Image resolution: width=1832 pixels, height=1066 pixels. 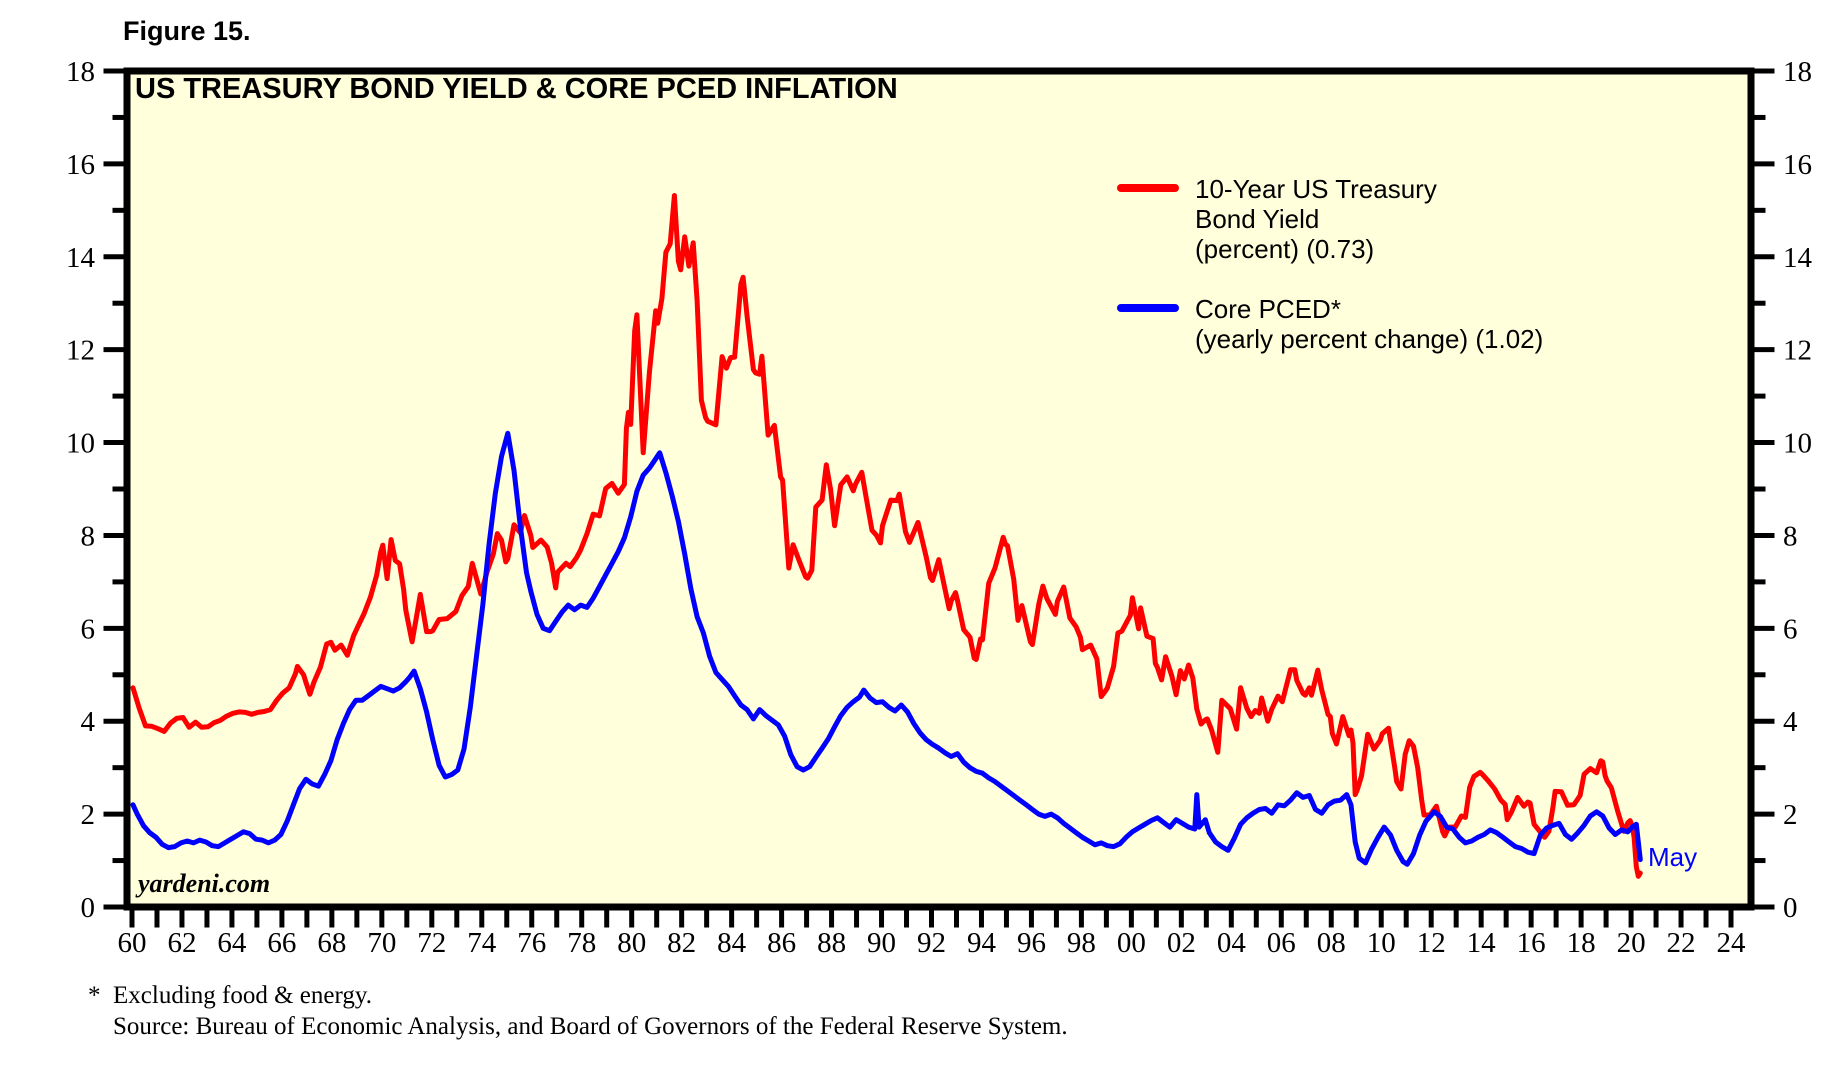 I want to click on x-tick-label: 02, so click(x=1181, y=943).